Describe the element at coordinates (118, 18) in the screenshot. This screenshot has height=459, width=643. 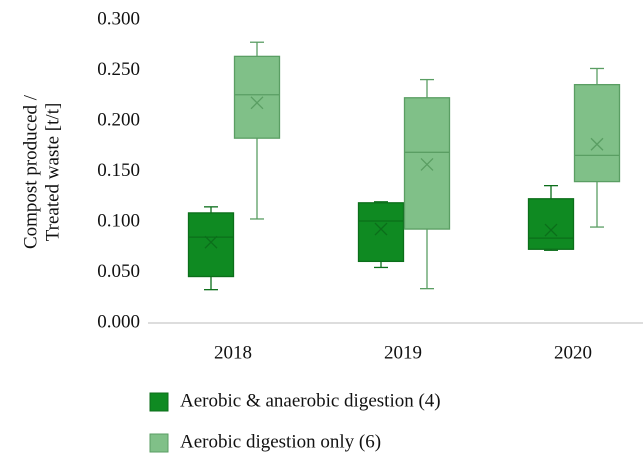
I see `y-tick-label: 0.300` at that location.